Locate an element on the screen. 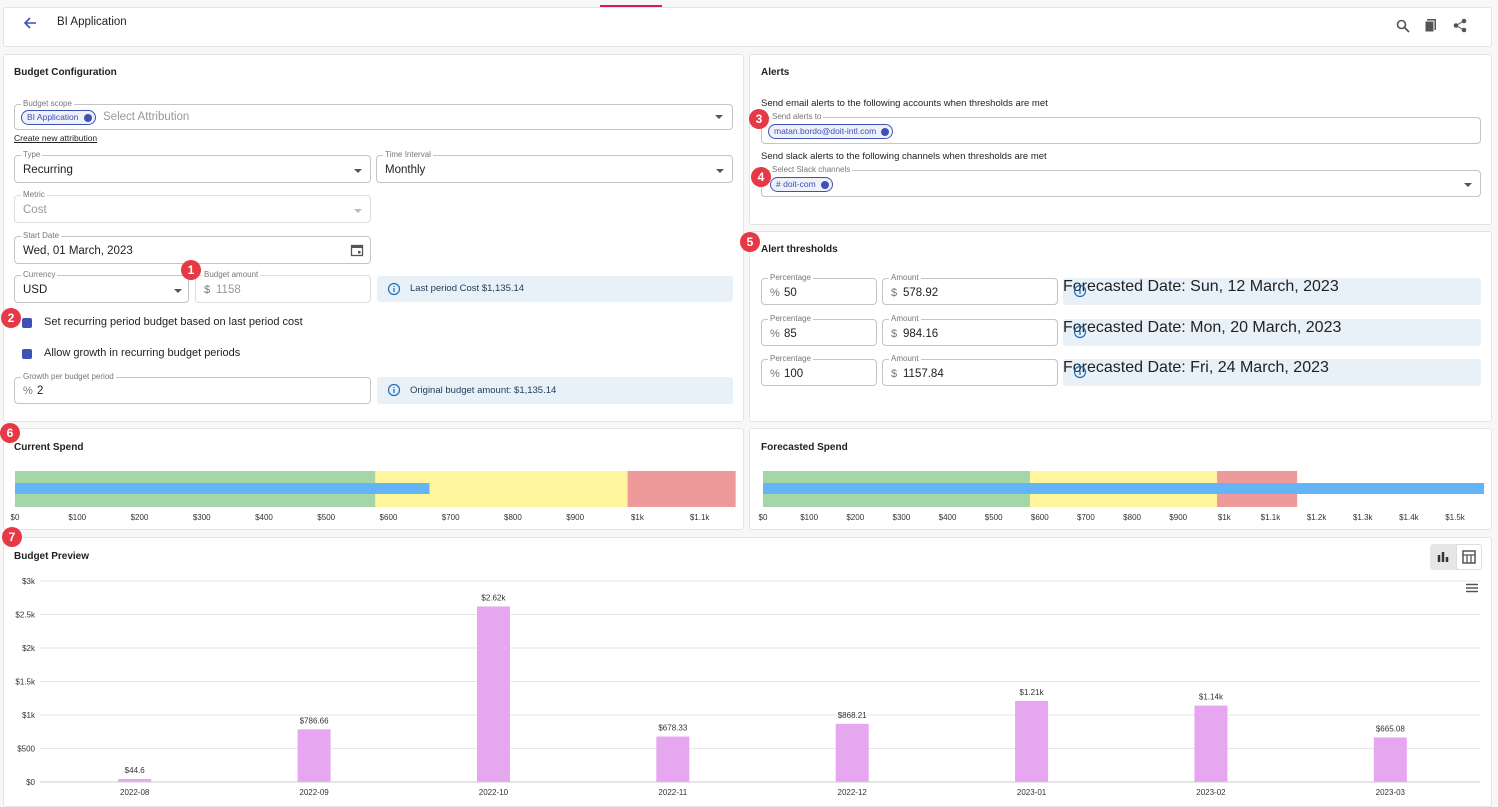 This screenshot has width=1498, height=807. search-icon is located at coordinates (1403, 26).